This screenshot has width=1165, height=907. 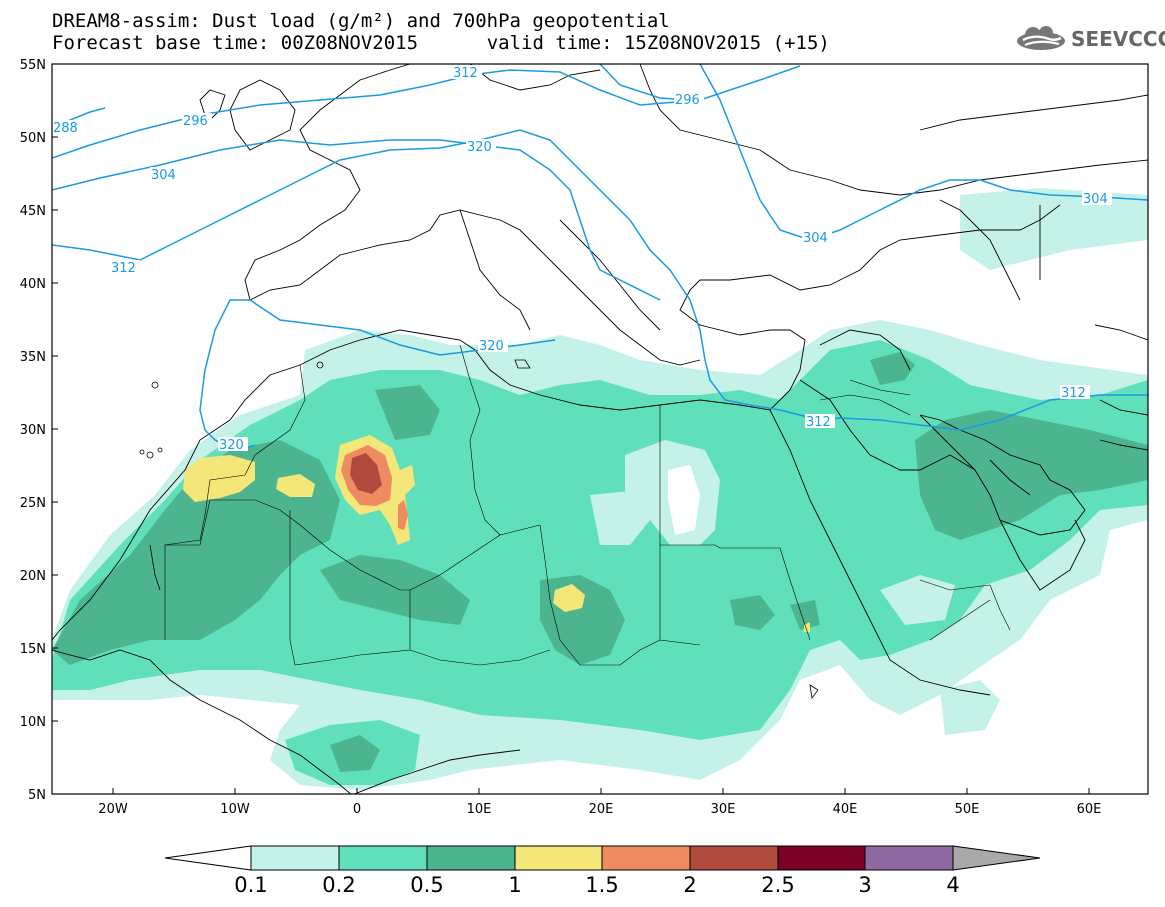 I want to click on colorbar-tick: 3, so click(x=864, y=885).